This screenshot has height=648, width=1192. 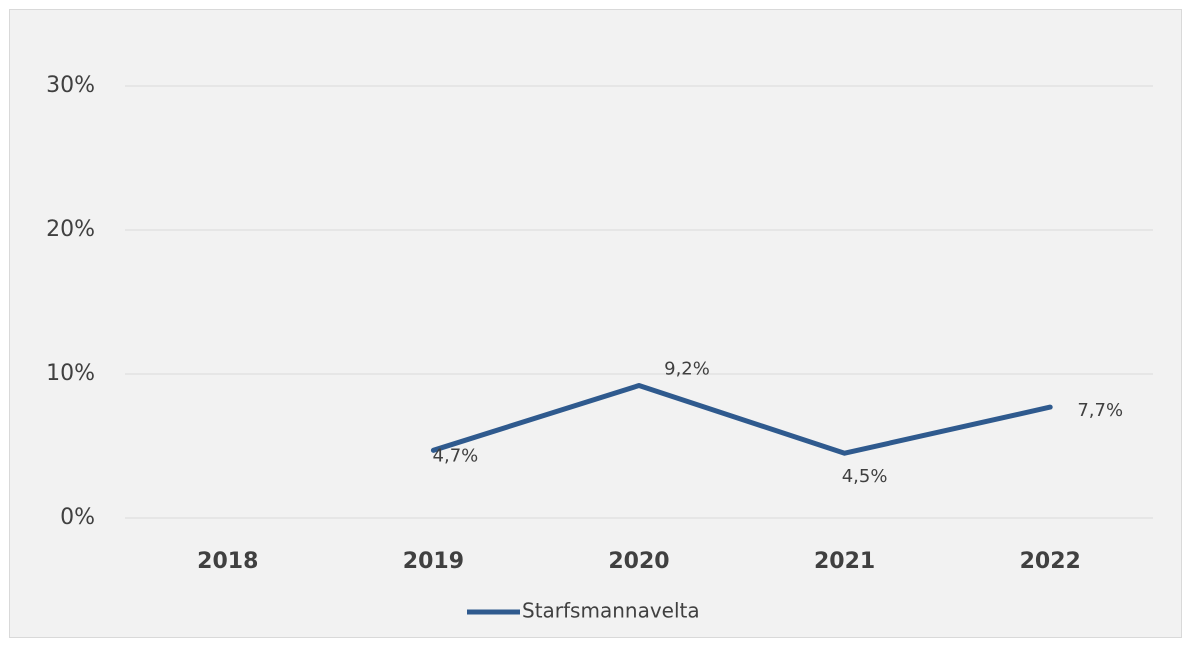 I want to click on x-tick-label: 2022, so click(x=1050, y=561).